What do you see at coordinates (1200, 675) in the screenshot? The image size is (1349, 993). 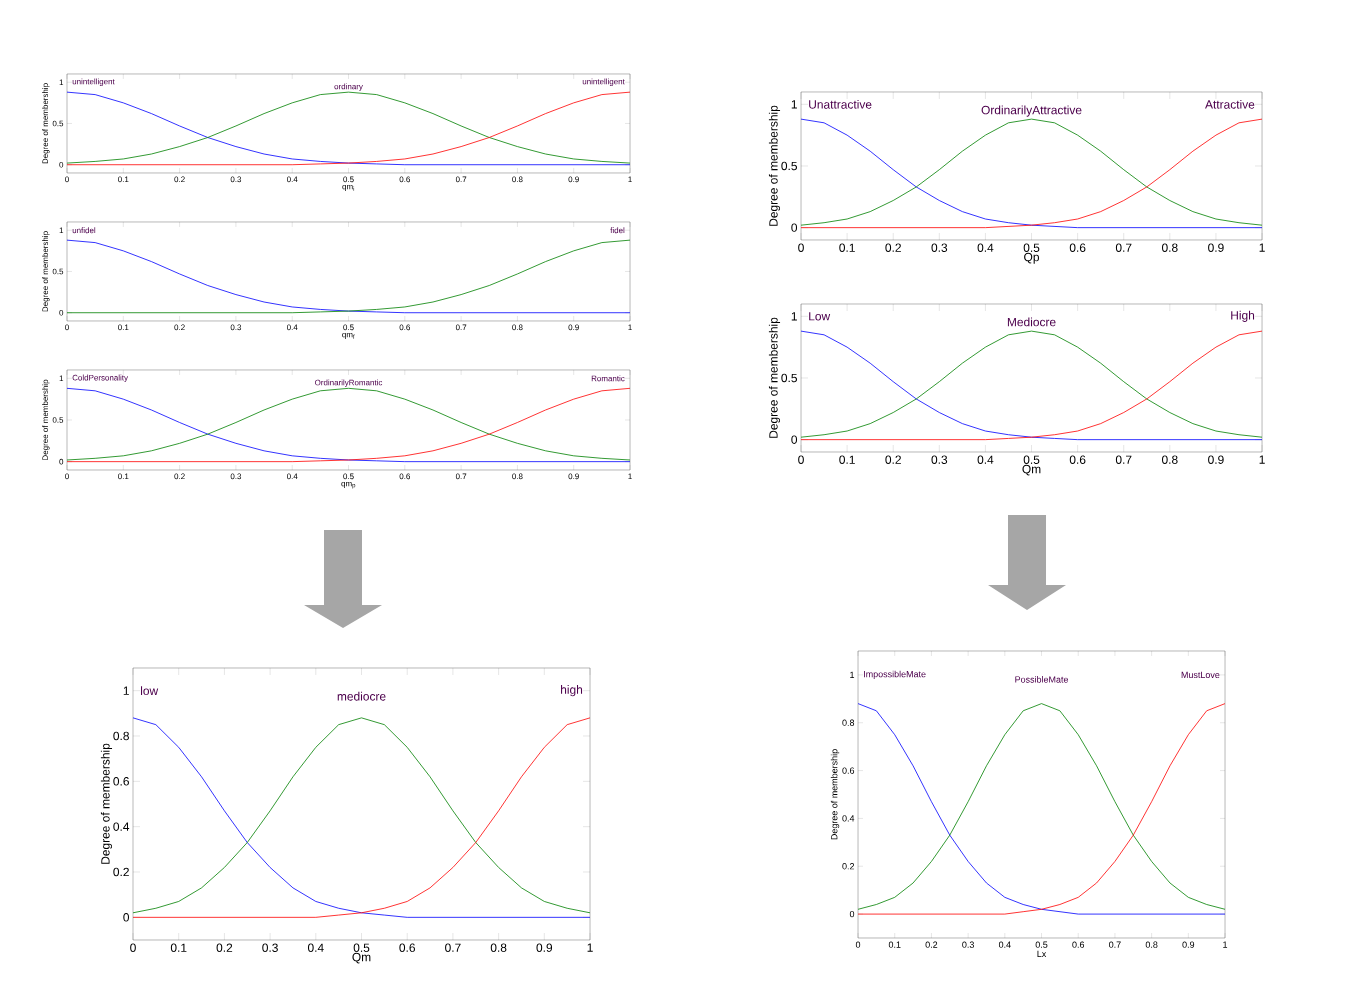 I see `text: MustLove` at bounding box center [1200, 675].